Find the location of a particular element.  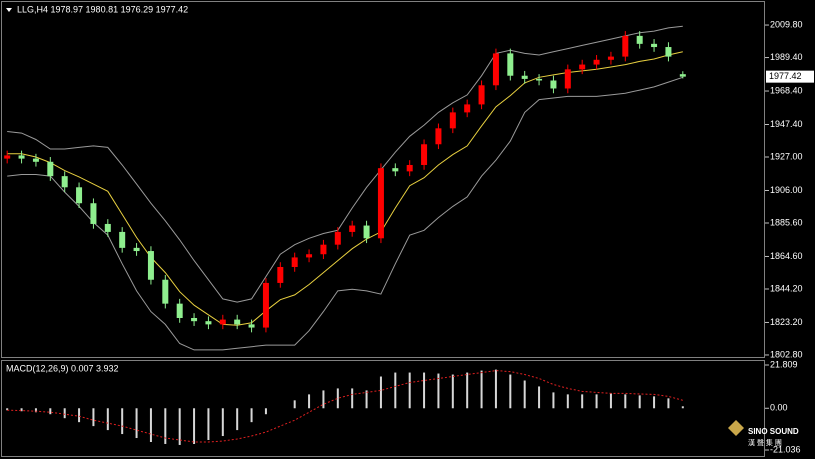

chart-title: LLG,H4 1978.97 1980.81 1976.29 1977.42 is located at coordinates (102, 9).